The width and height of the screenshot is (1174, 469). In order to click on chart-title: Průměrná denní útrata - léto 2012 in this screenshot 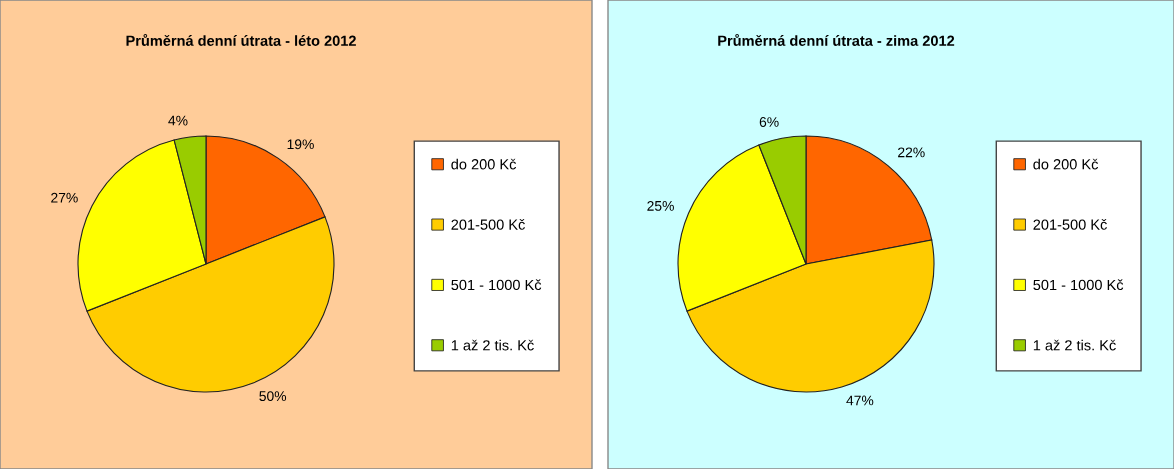, I will do `click(241, 40)`.